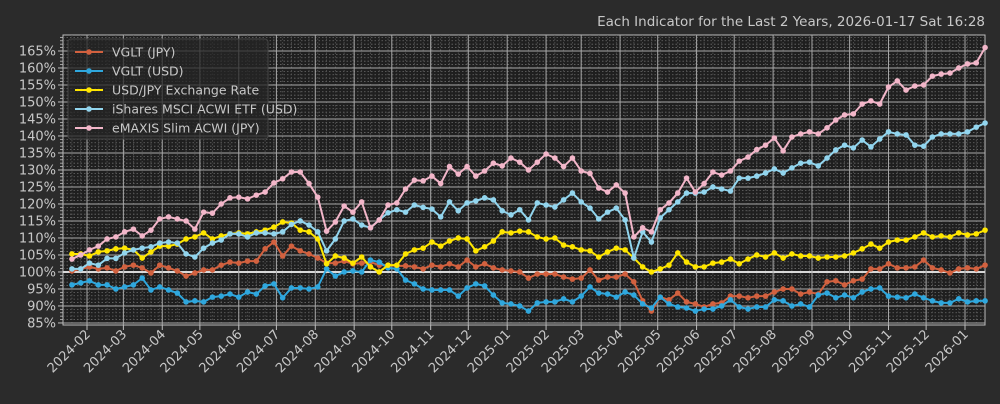 The width and height of the screenshot is (1000, 404). Describe the element at coordinates (143, 52) in the screenshot. I see `legend-label: VGLT (JPY)` at that location.